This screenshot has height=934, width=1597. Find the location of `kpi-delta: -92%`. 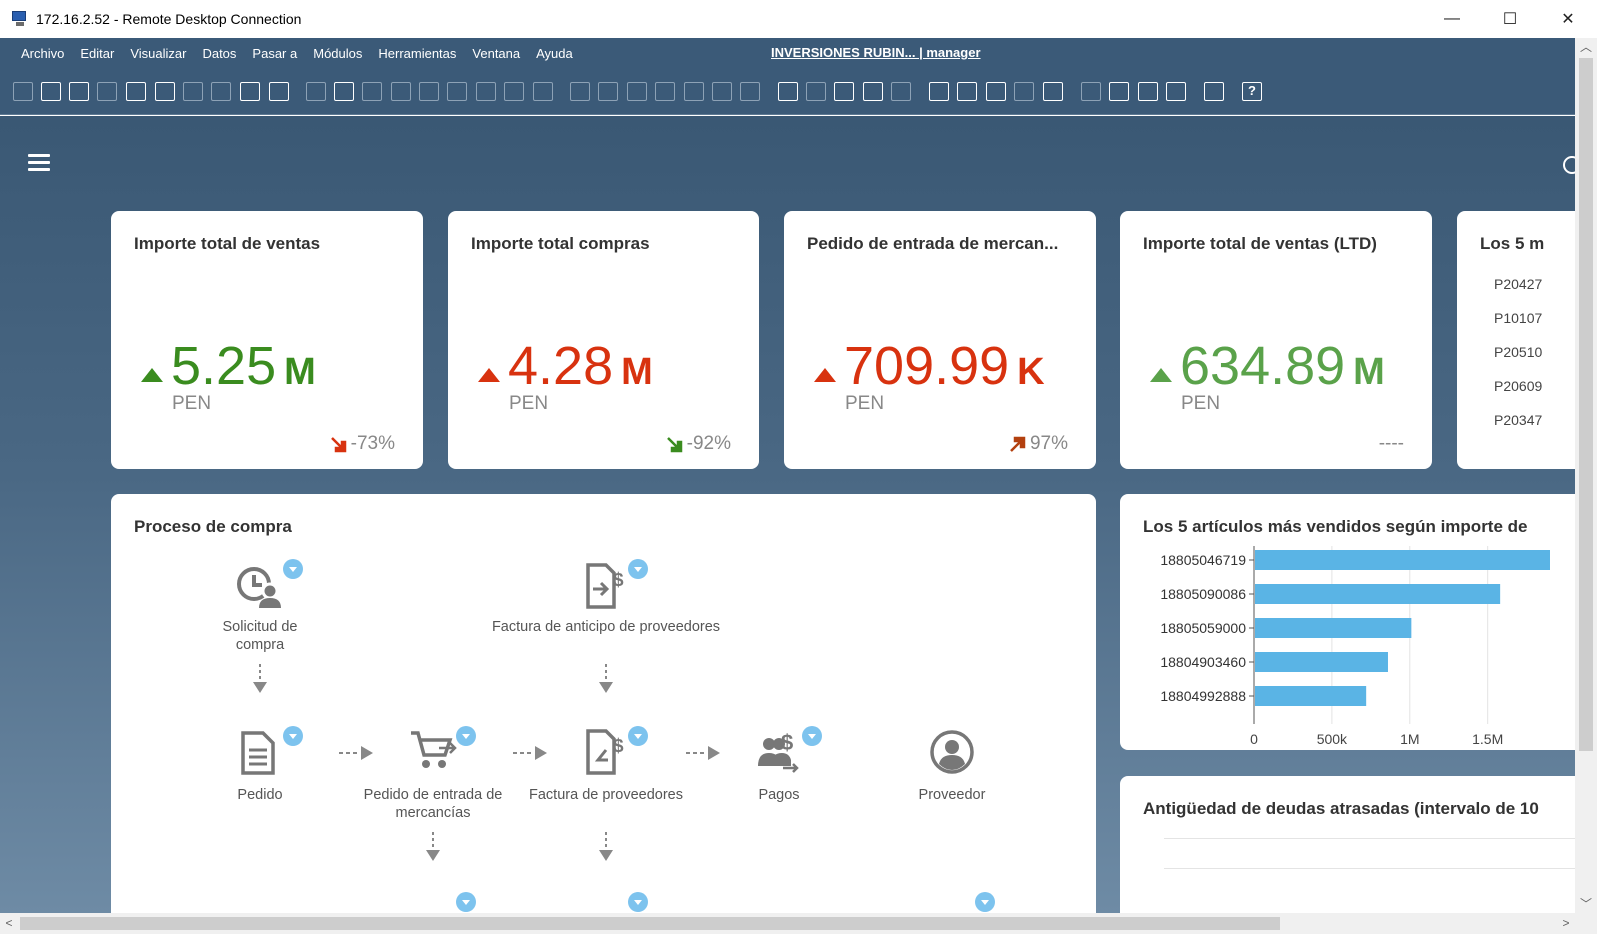

kpi-delta: -92% is located at coordinates (698, 444).